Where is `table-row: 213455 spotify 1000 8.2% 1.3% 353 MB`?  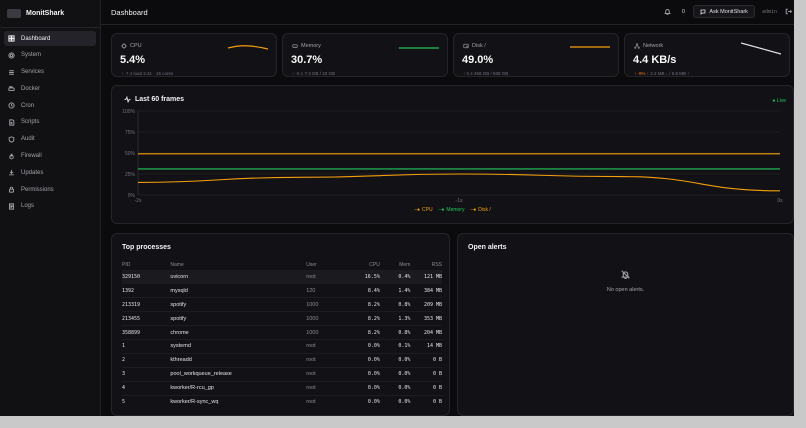
table-row: 213455 spotify 1000 8.2% 1.3% 353 MB is located at coordinates (282, 318).